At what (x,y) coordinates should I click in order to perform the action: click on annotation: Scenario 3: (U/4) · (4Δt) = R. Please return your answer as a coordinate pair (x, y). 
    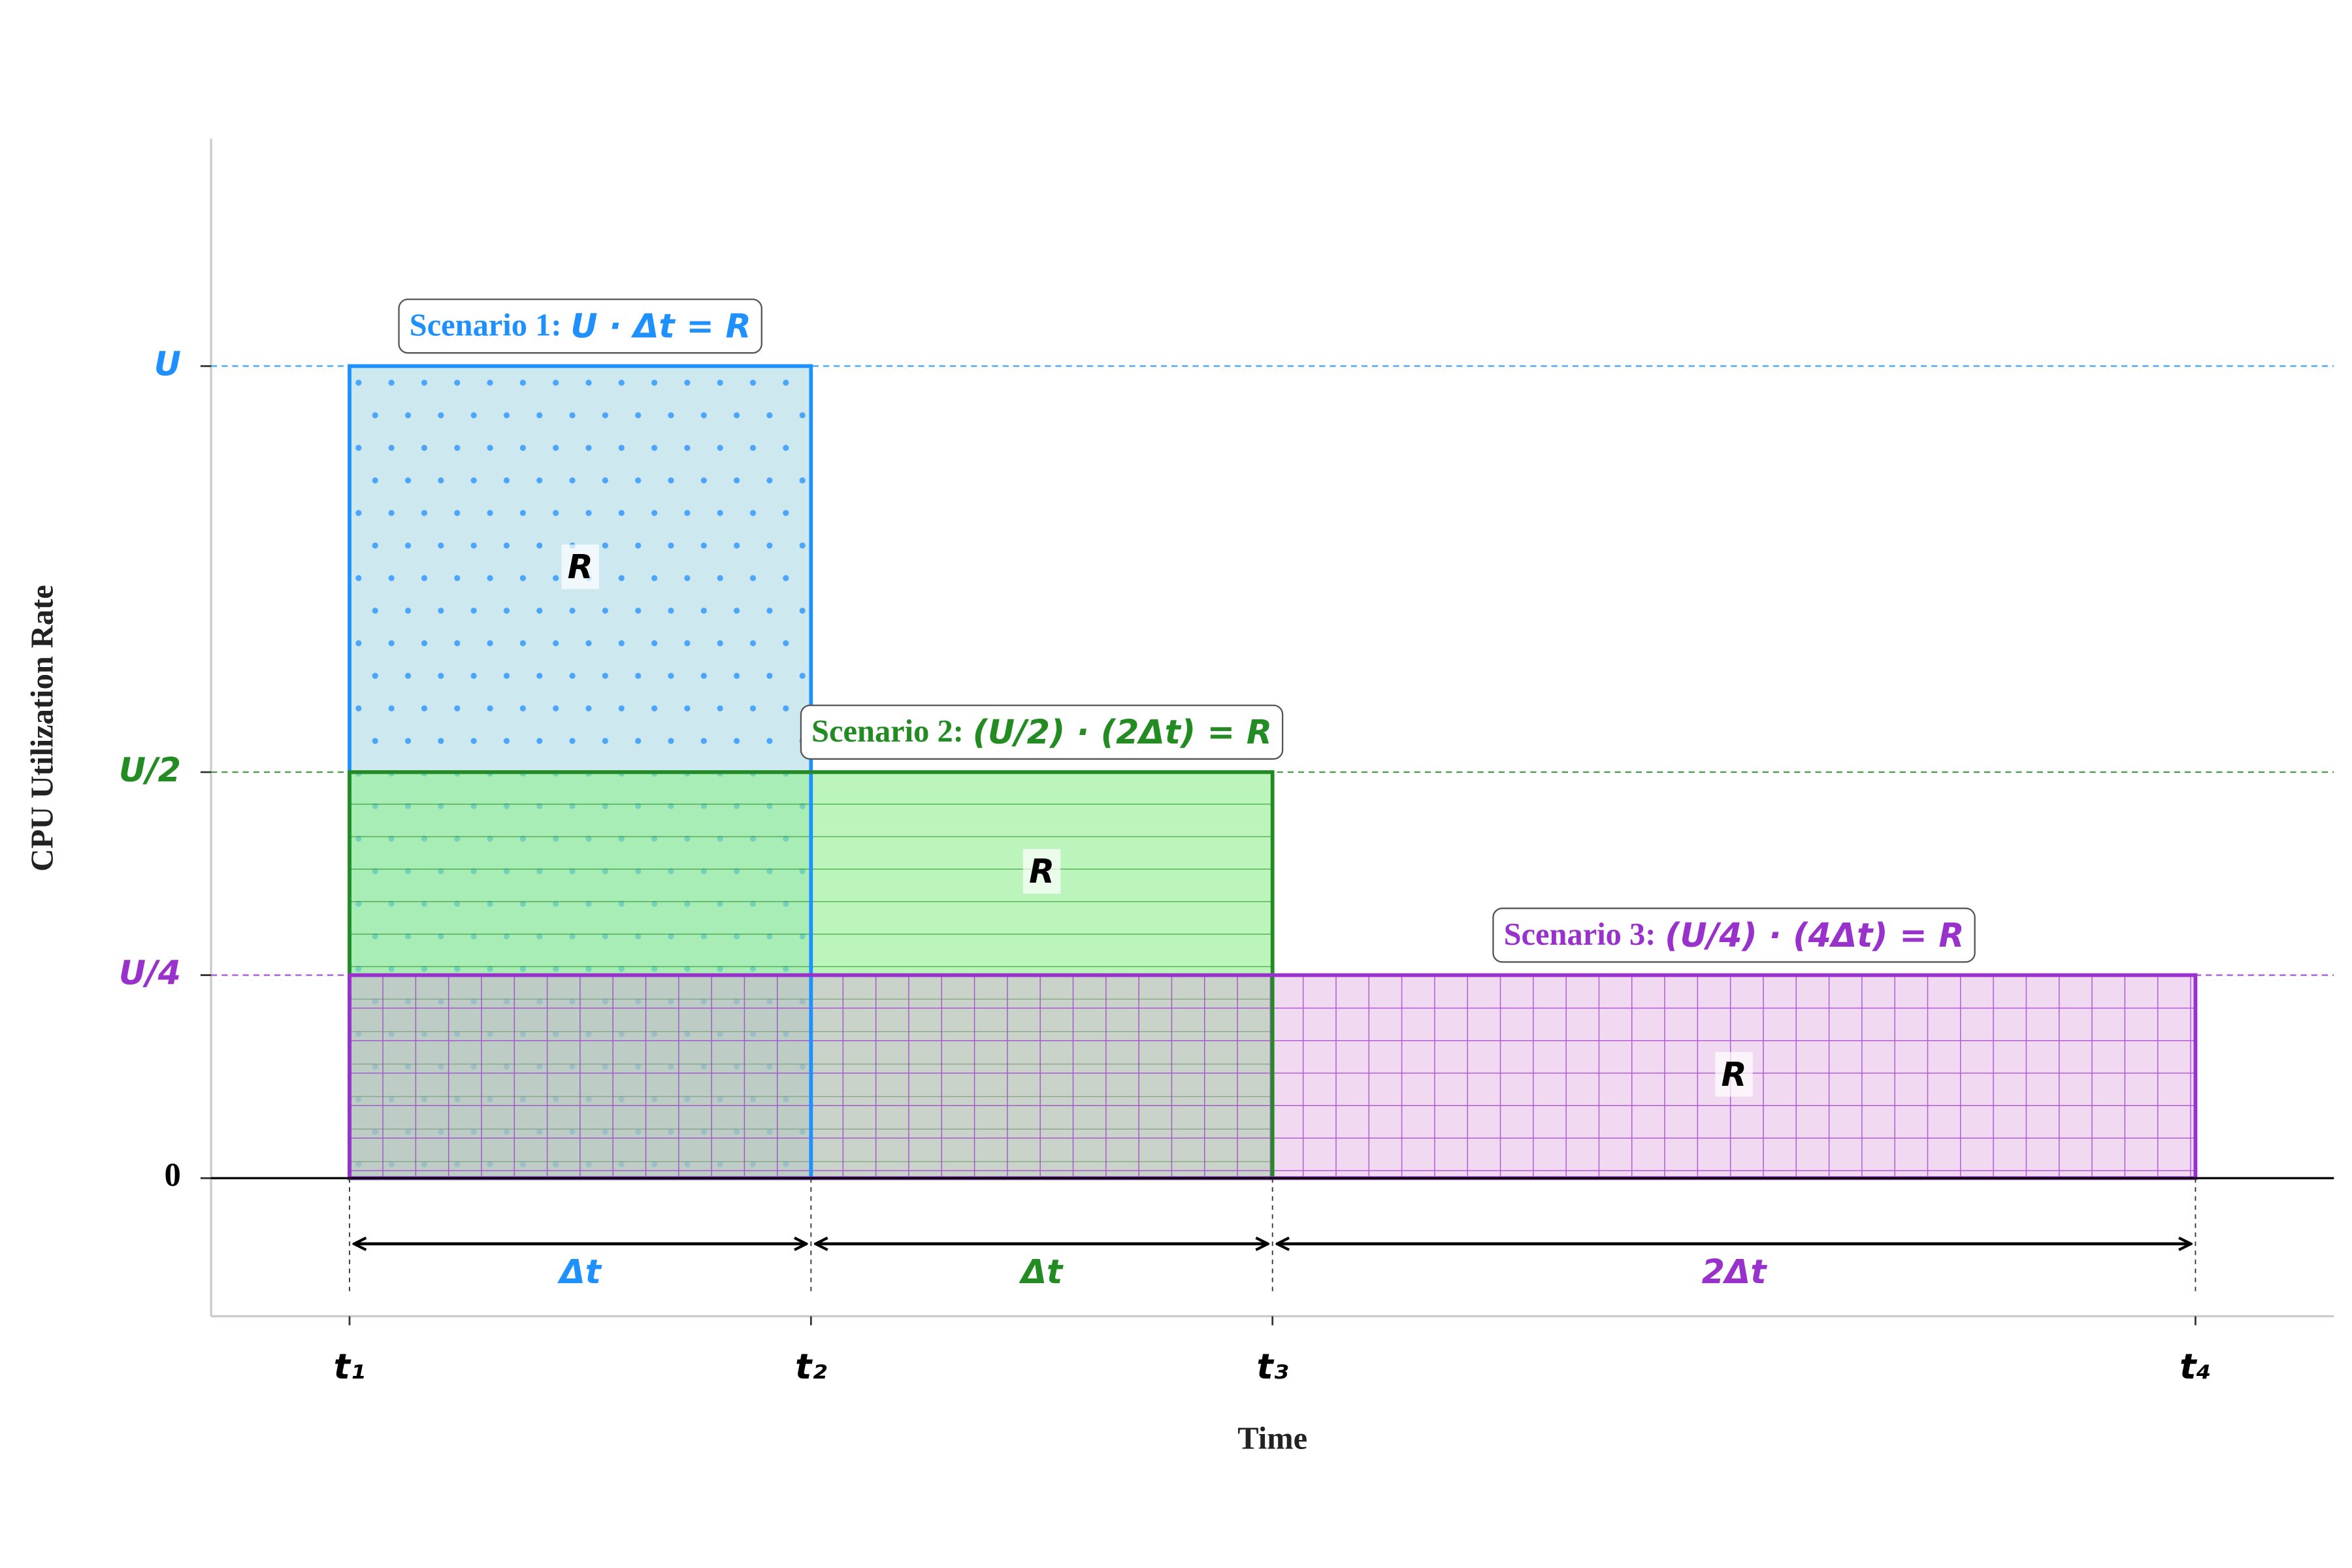
    Looking at the image, I should click on (1734, 935).